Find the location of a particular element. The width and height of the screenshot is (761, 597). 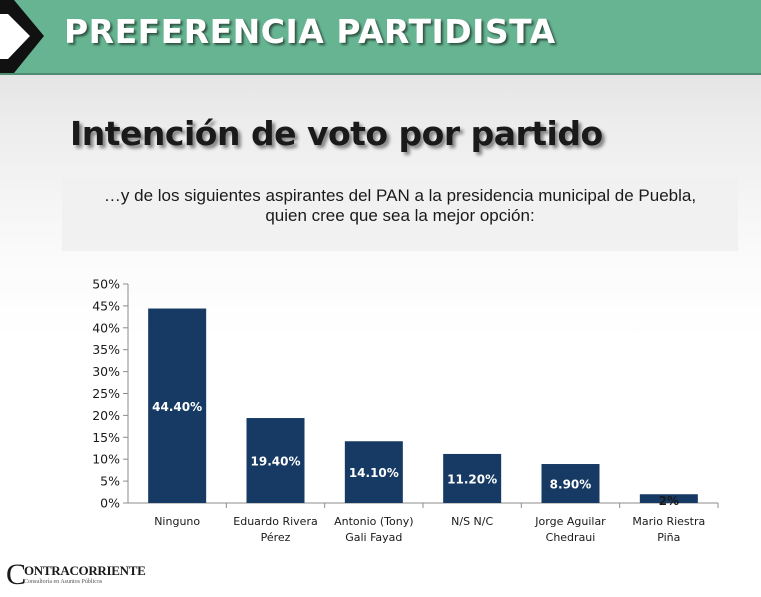

play-arrow-icon is located at coordinates (22, 36).